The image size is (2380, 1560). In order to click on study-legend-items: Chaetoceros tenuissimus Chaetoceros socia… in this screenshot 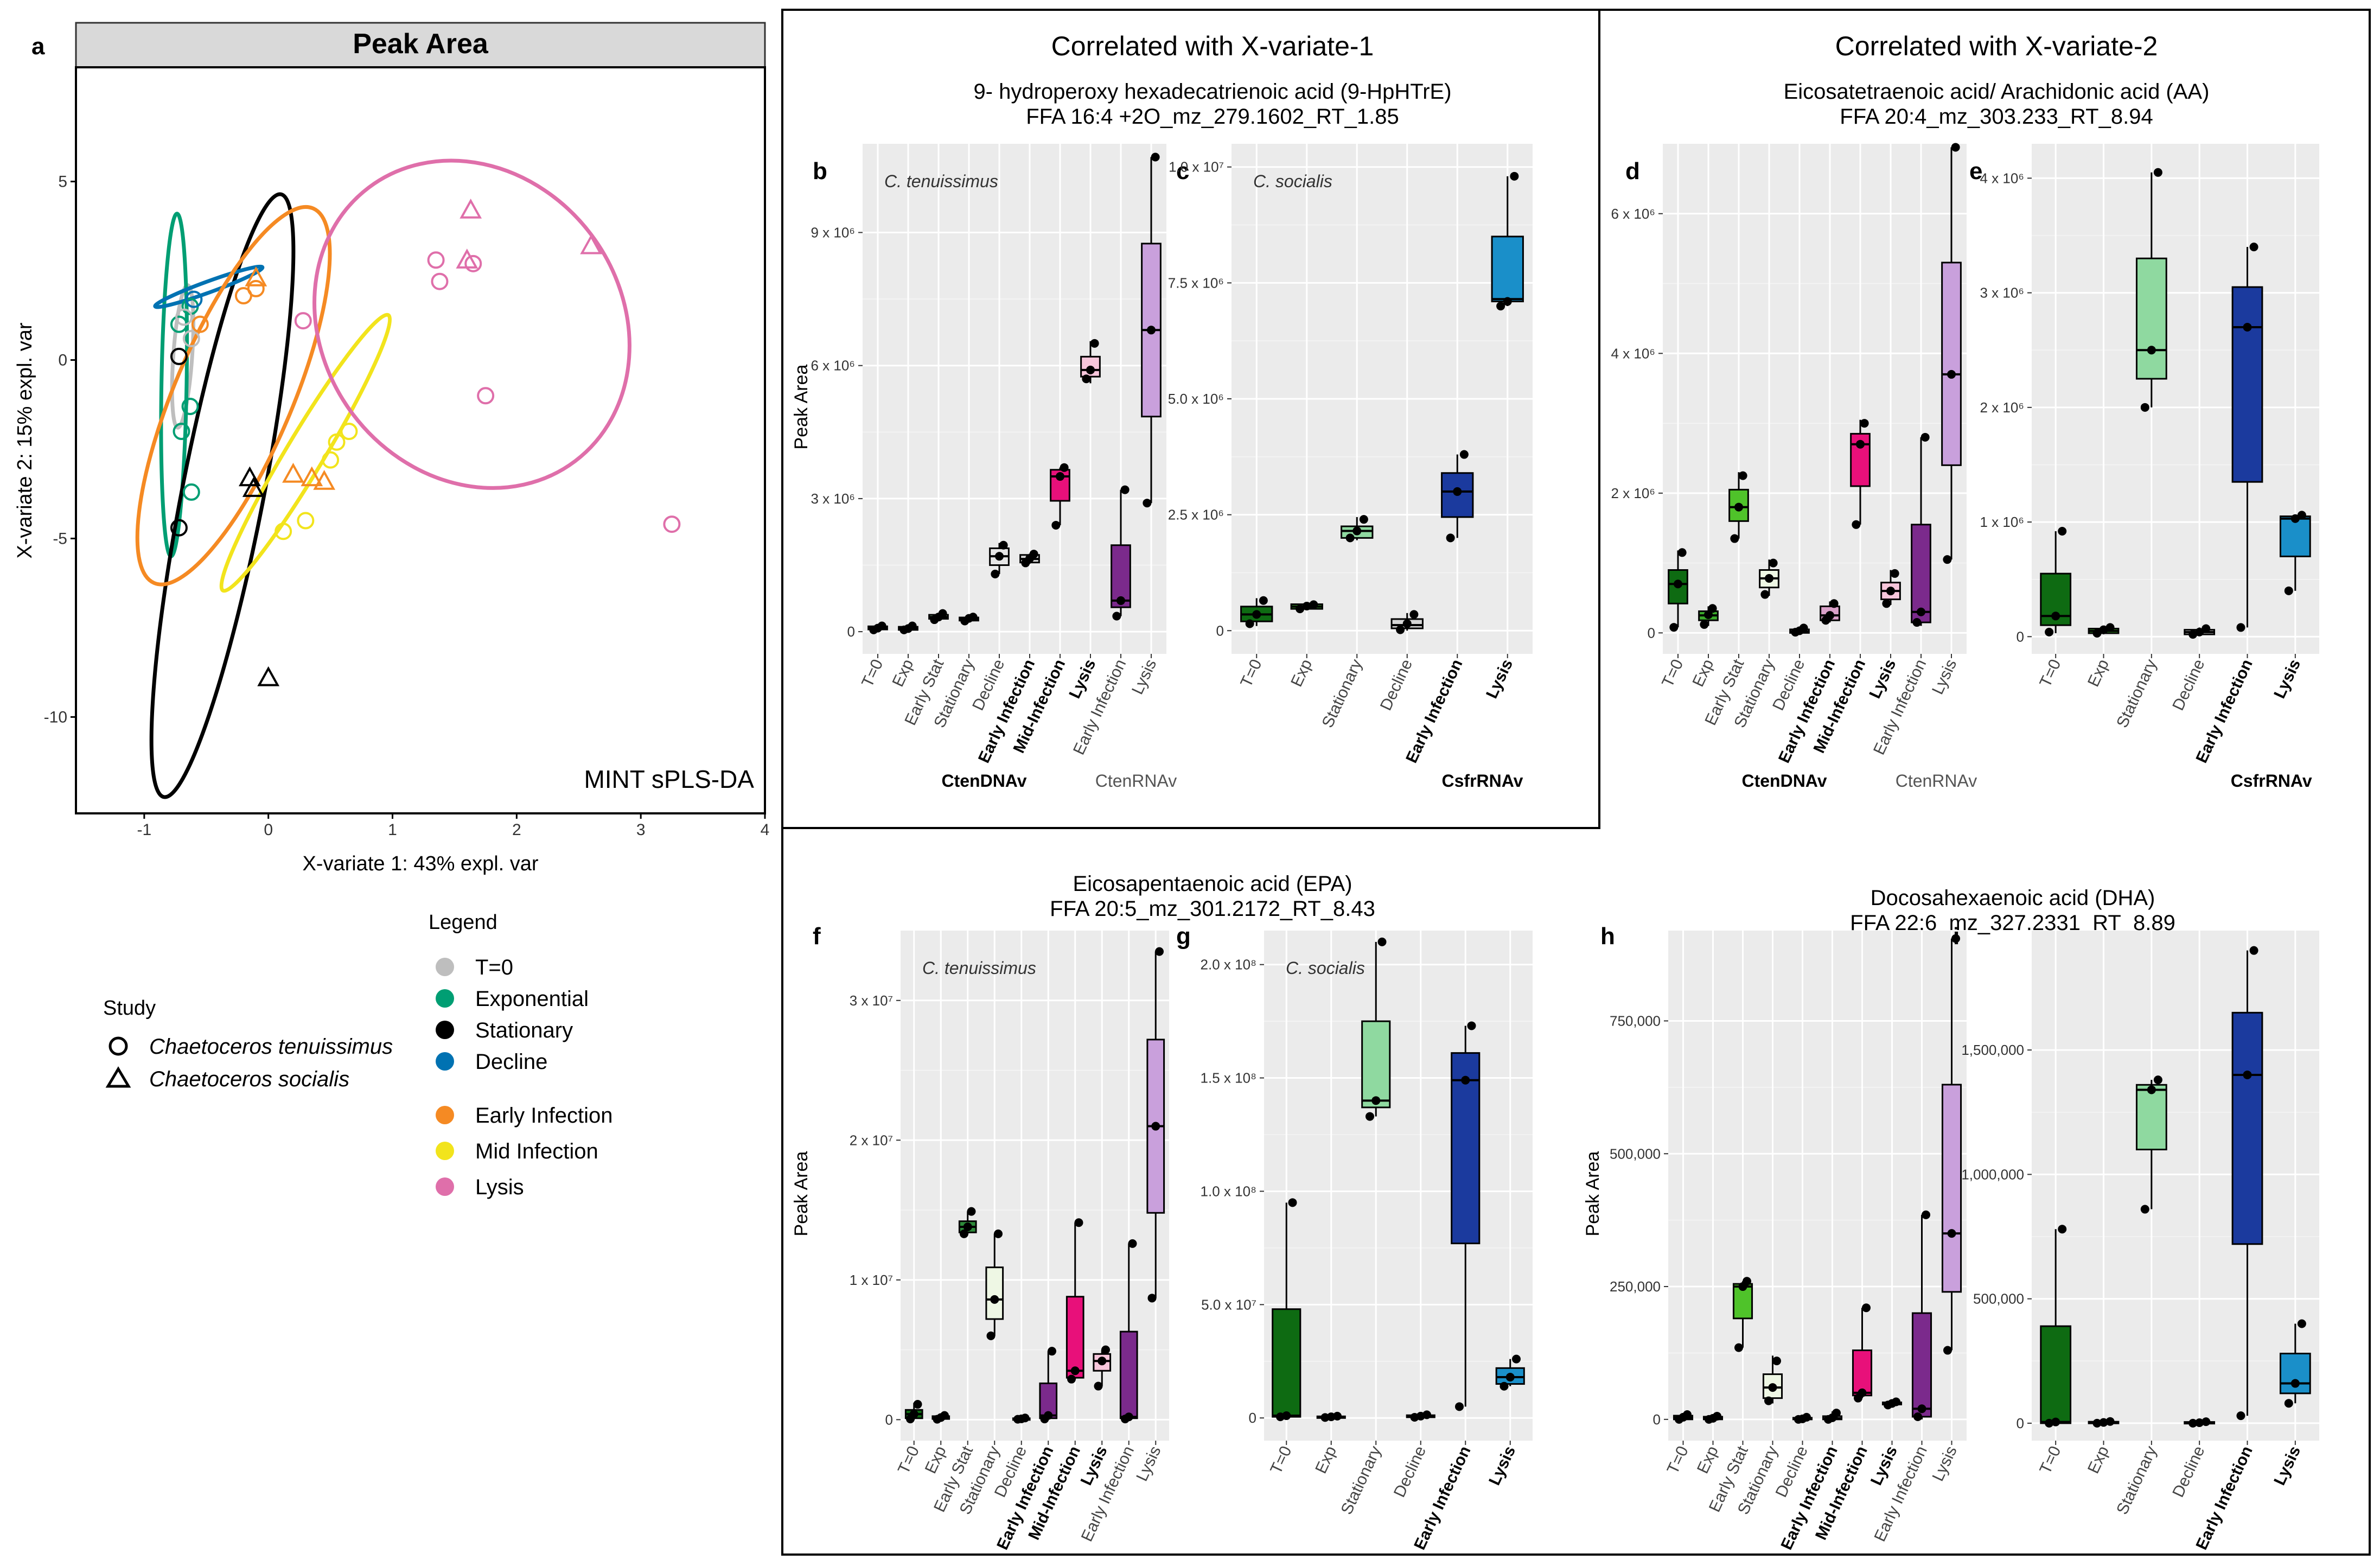, I will do `click(249, 1063)`.